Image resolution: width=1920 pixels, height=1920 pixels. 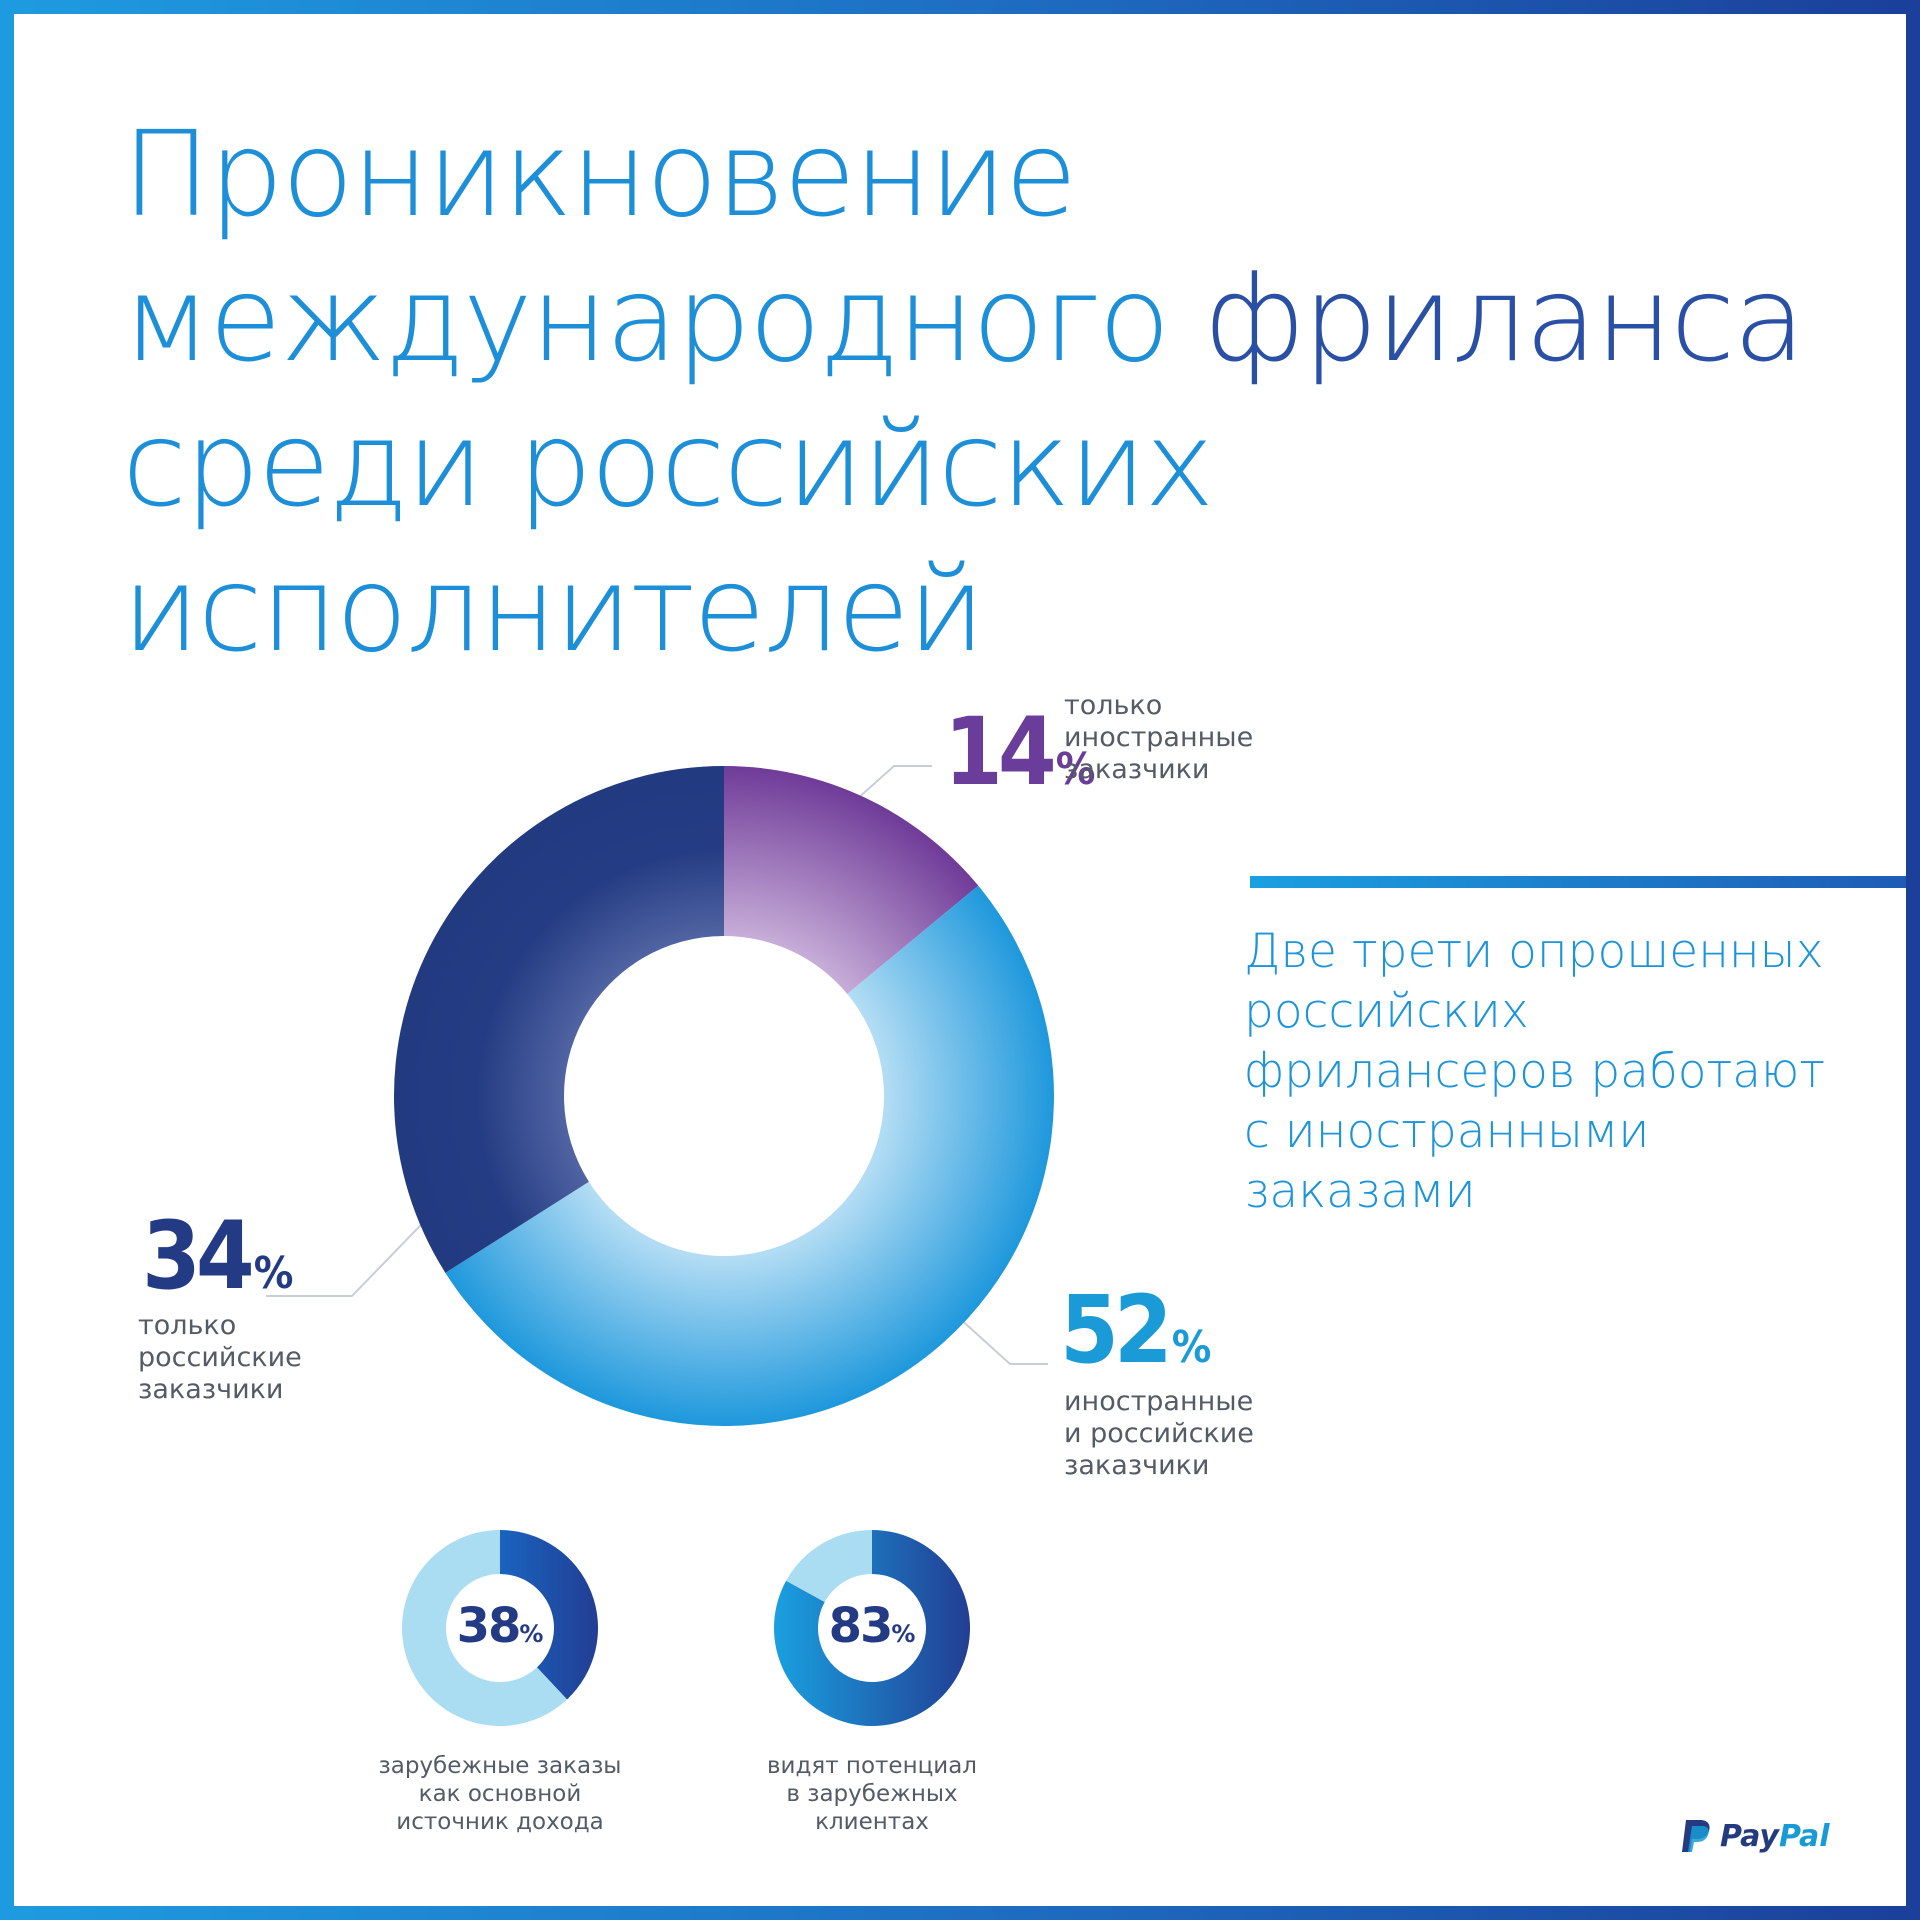 I want to click on paypal-wordmark-pal: Pal, so click(x=1804, y=1836).